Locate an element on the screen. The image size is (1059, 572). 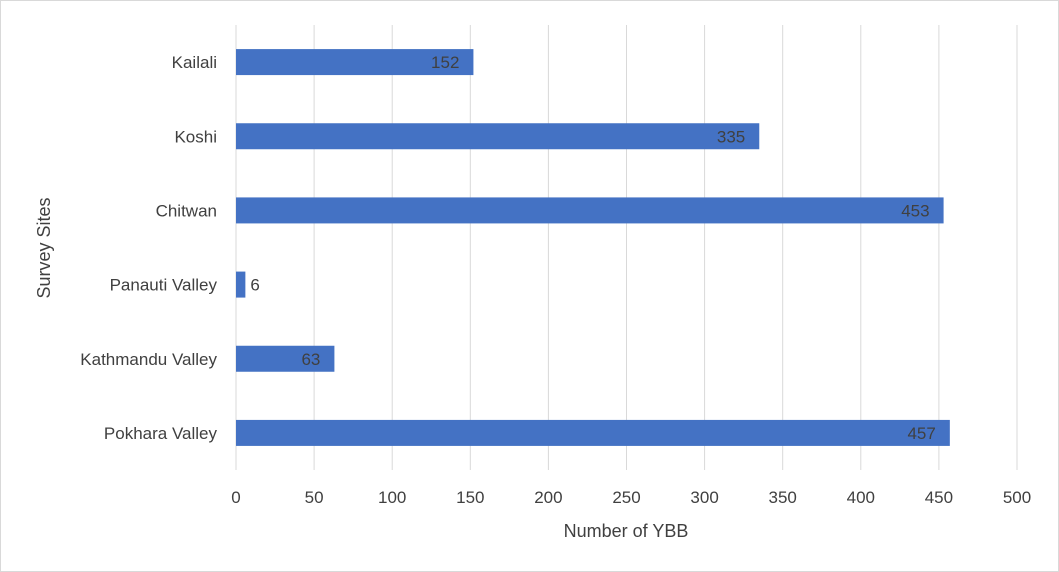
data-label: 453 is located at coordinates (915, 210).